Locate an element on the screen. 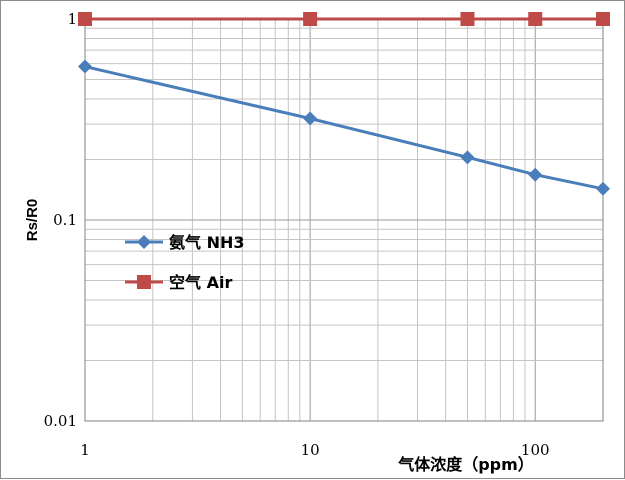 This screenshot has width=625, height=480. legend: 氨气 NH3 空气 Air is located at coordinates (185, 262).